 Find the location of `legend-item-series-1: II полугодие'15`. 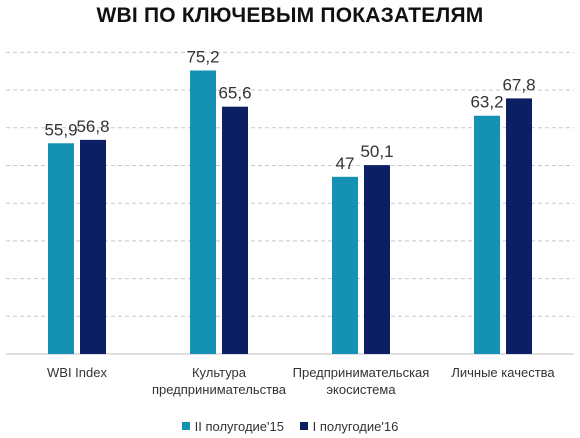

legend-item-series-1: II полугодие'15 is located at coordinates (232, 426).